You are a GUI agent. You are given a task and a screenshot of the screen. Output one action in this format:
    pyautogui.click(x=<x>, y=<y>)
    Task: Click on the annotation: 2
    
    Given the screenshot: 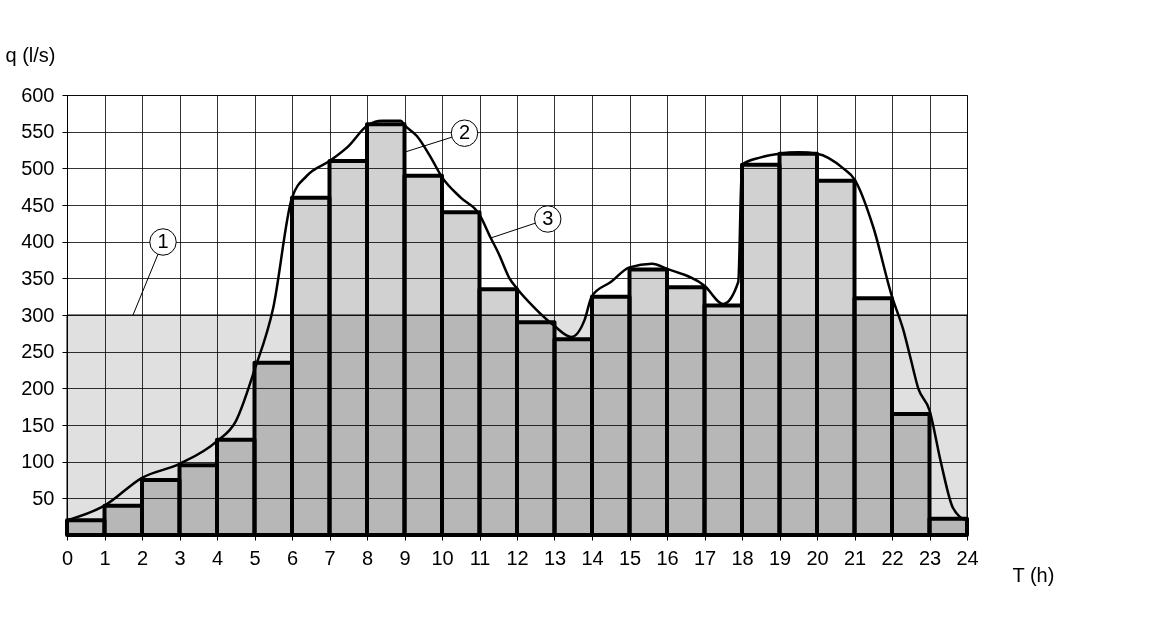 What is the action you would take?
    pyautogui.click(x=464, y=132)
    